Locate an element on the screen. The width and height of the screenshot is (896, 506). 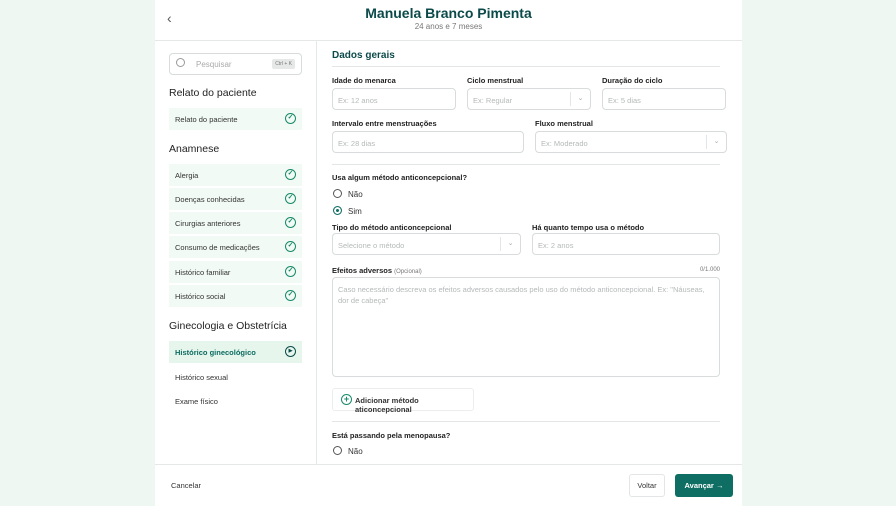
duracao-ciclo-input: Ex: 5 dias is located at coordinates (664, 99).